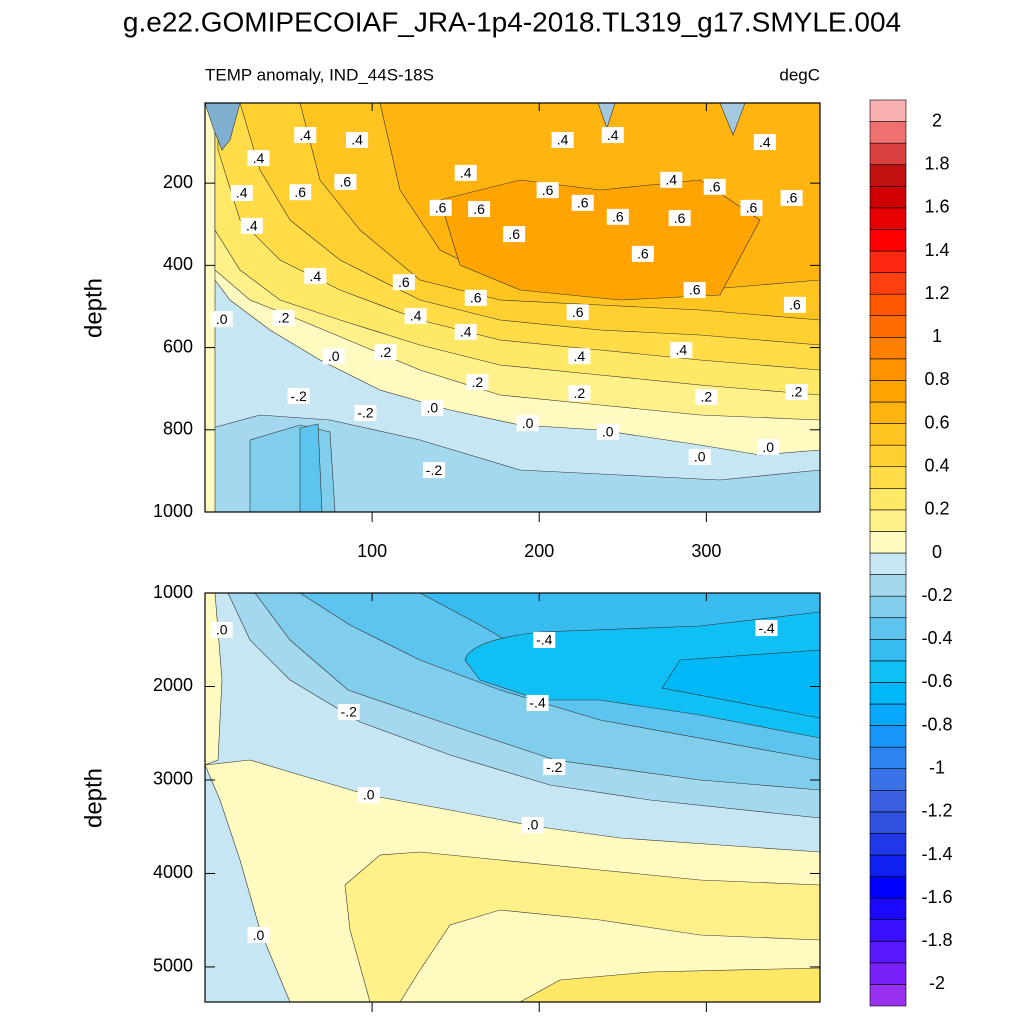 This screenshot has height=1024, width=1024. What do you see at coordinates (936, 379) in the screenshot?
I see `colorbar-tick-label: 0.8` at bounding box center [936, 379].